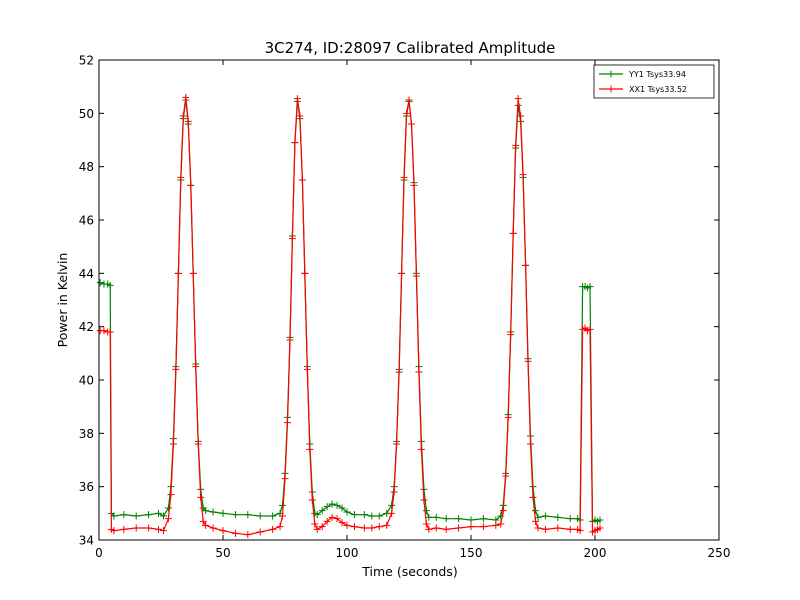 The width and height of the screenshot is (800, 600). Describe the element at coordinates (409, 571) in the screenshot. I see `x-axis-label: Time (seconds)` at that location.